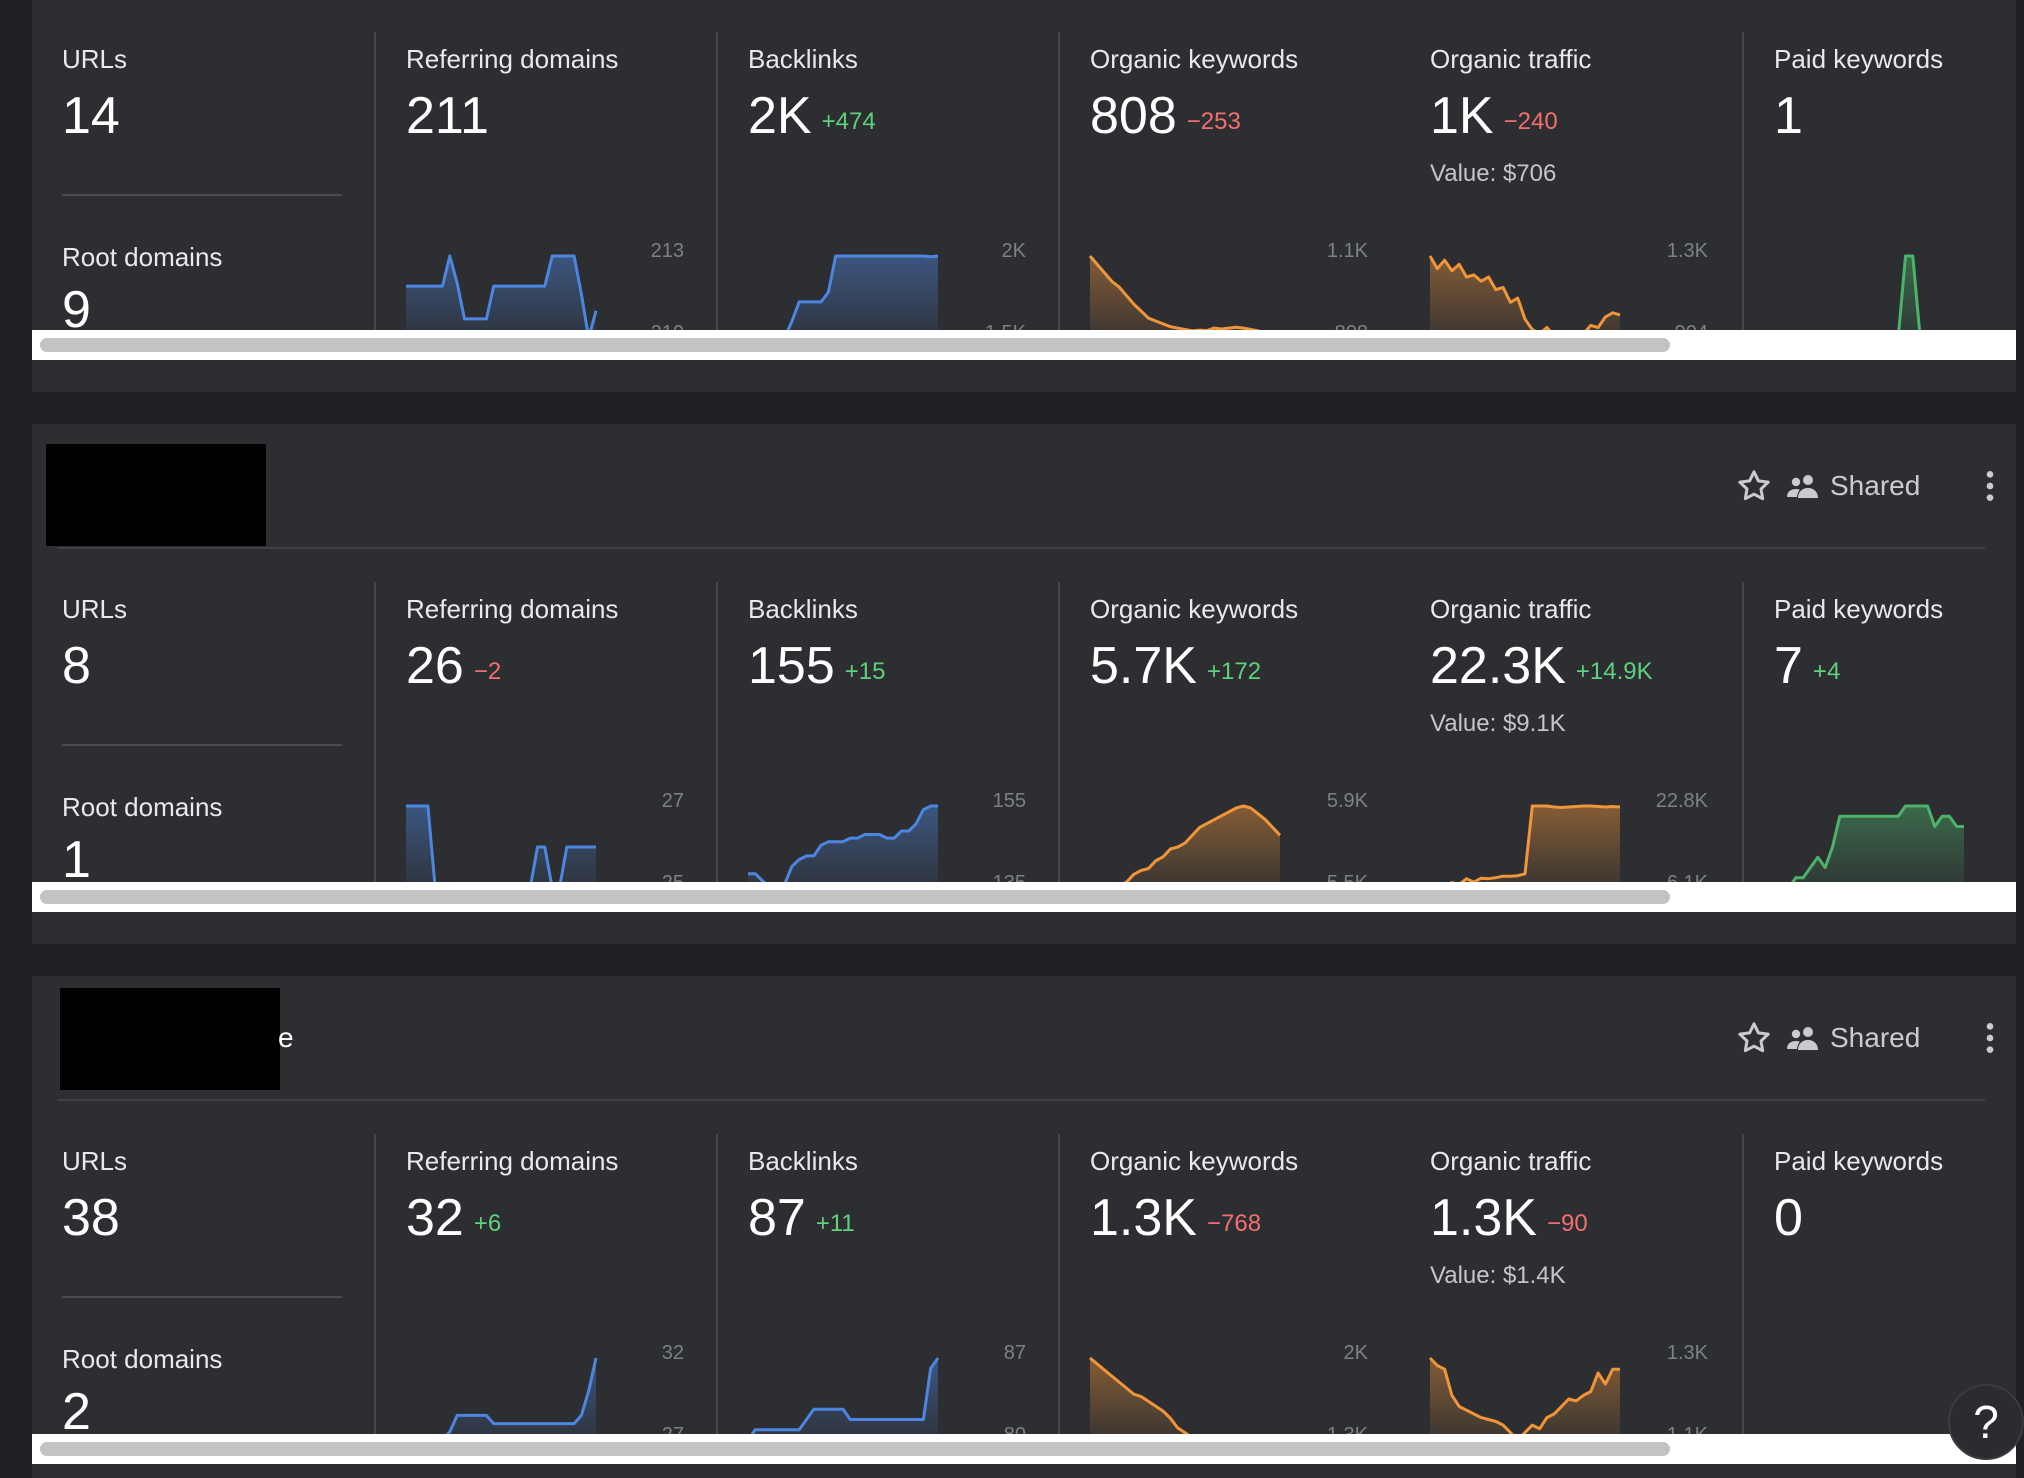 The width and height of the screenshot is (2024, 1478). Describe the element at coordinates (76, 666) in the screenshot. I see `urls-value: 8` at that location.